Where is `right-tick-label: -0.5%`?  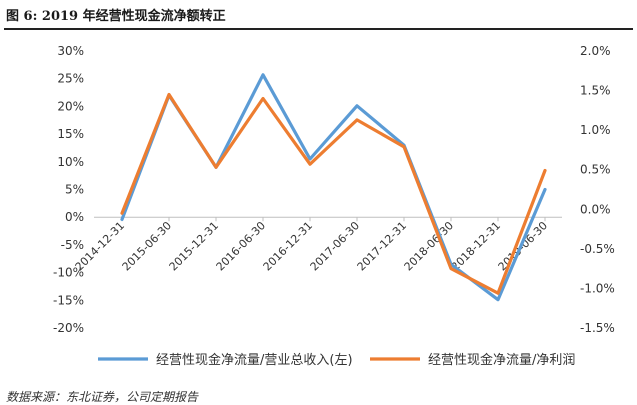 right-tick-label: -0.5% is located at coordinates (597, 249).